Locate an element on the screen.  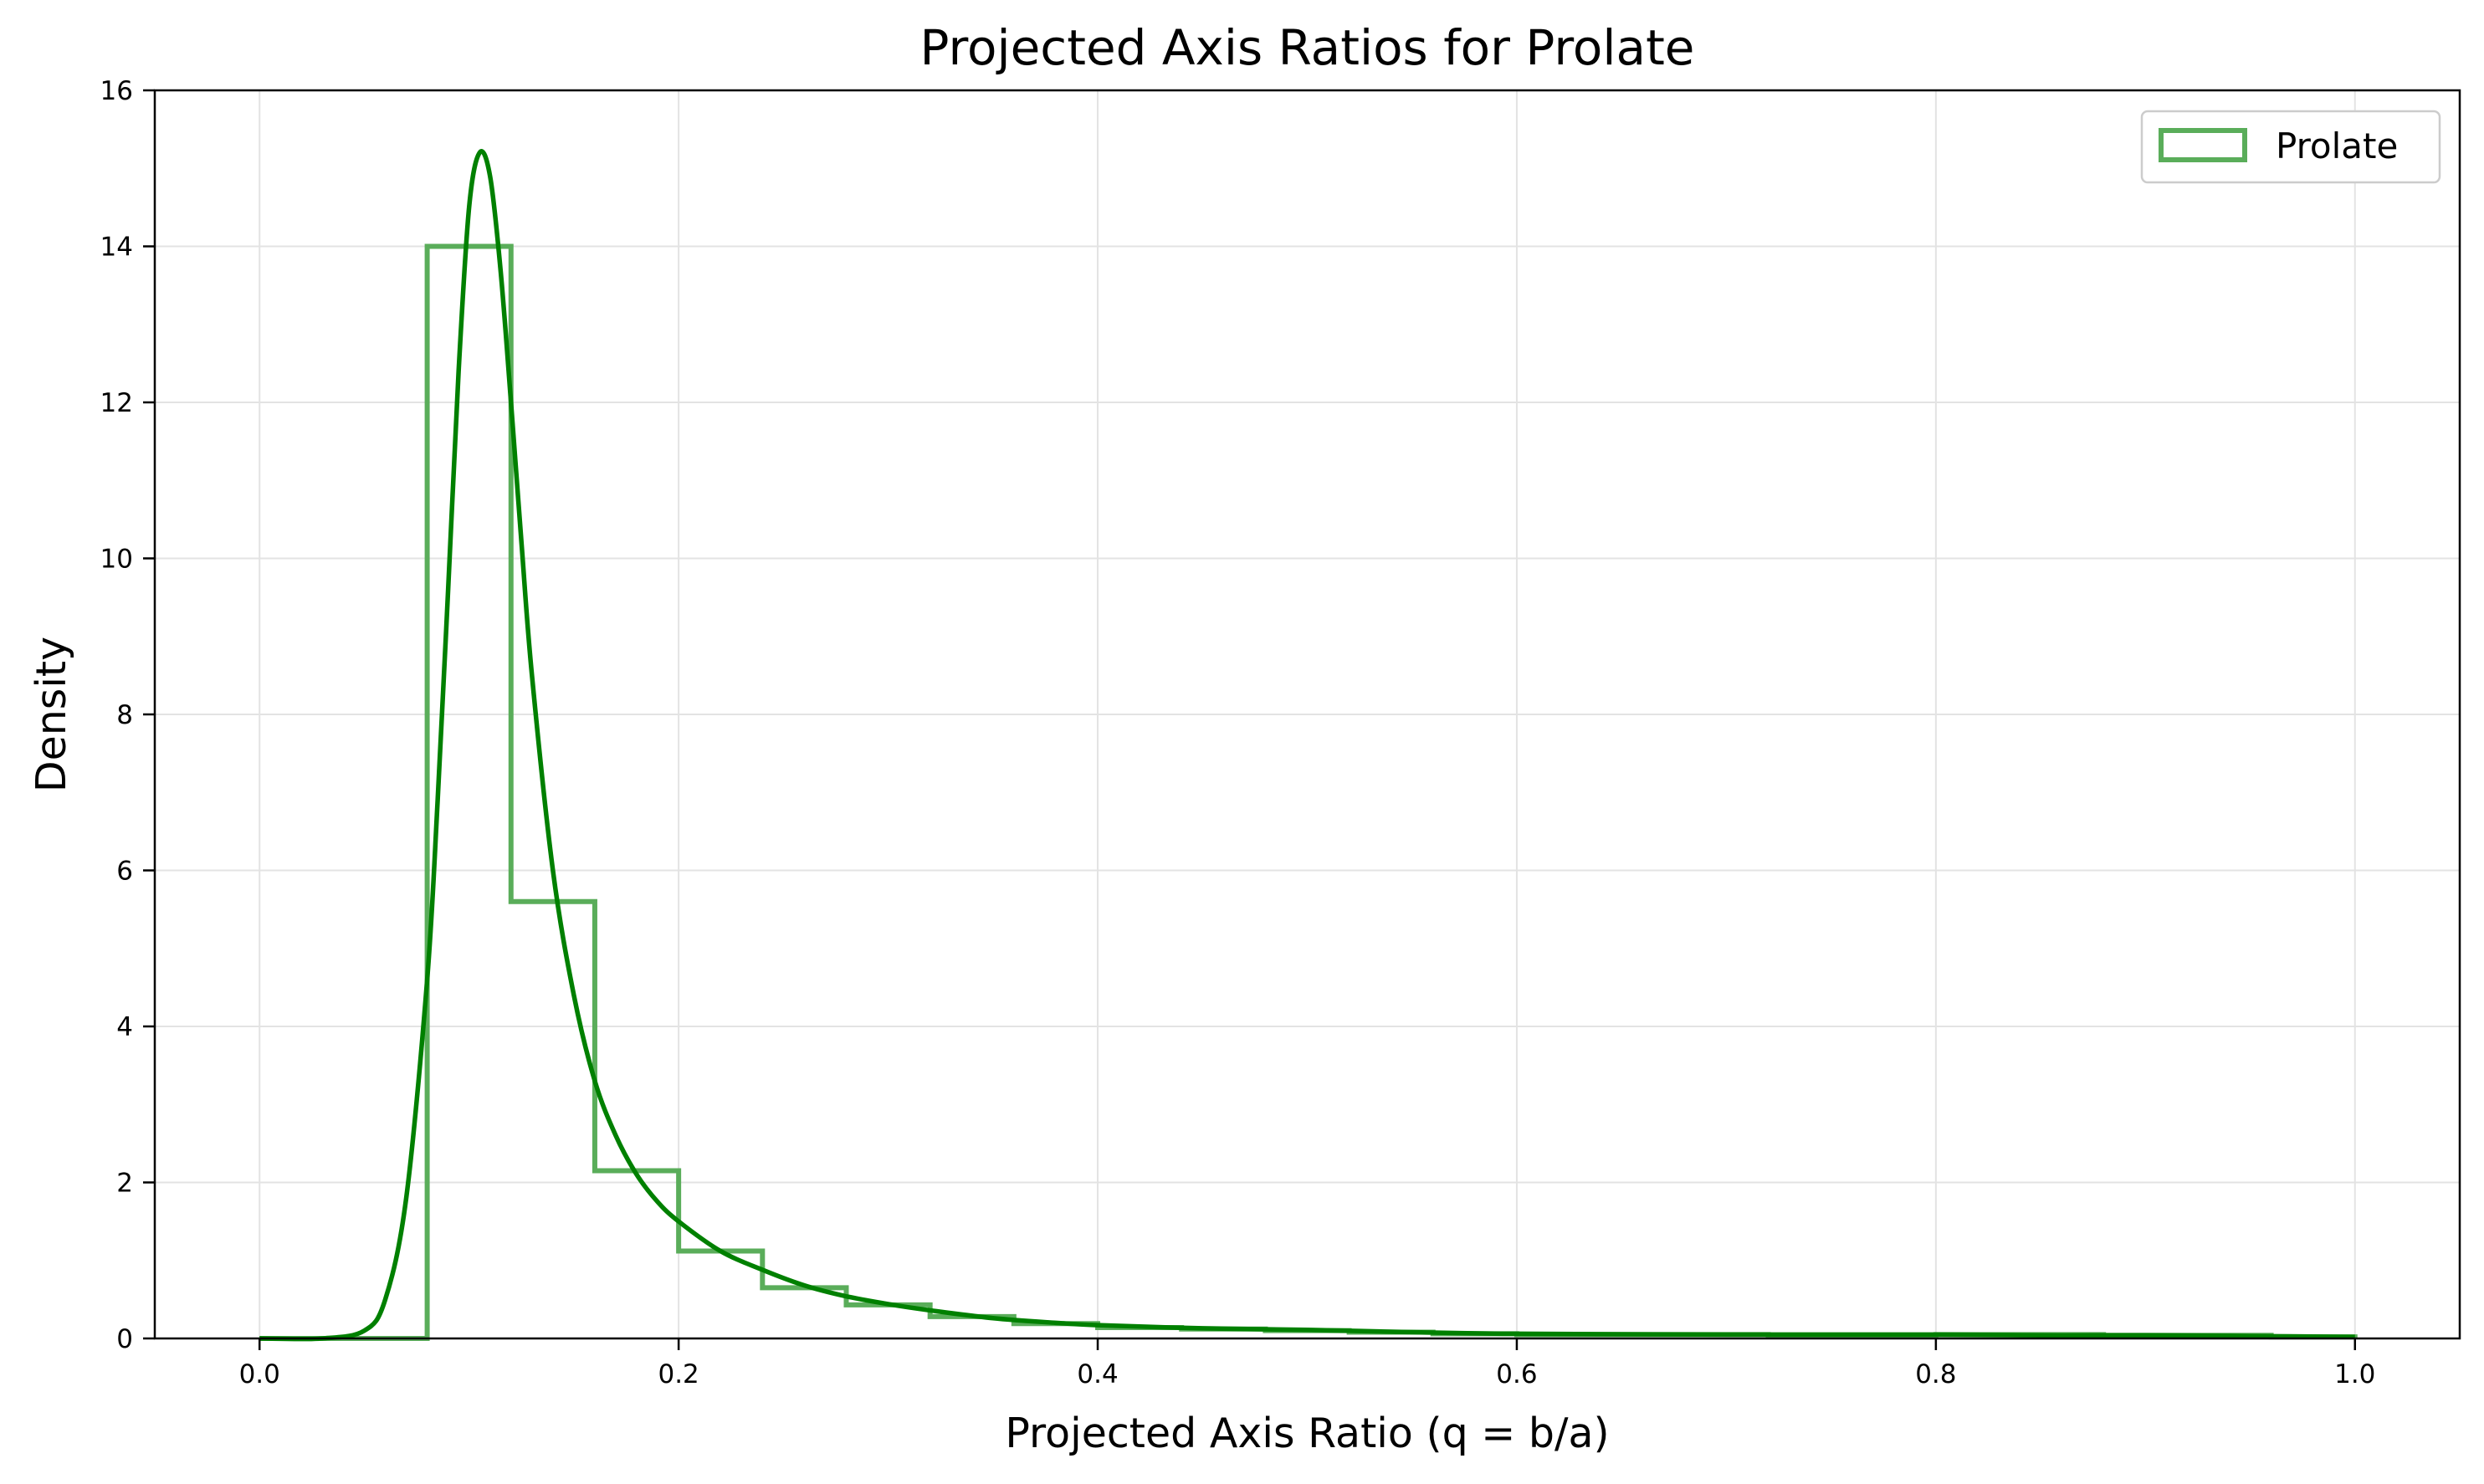
y-tick-label: 4 is located at coordinates (124, 1027).